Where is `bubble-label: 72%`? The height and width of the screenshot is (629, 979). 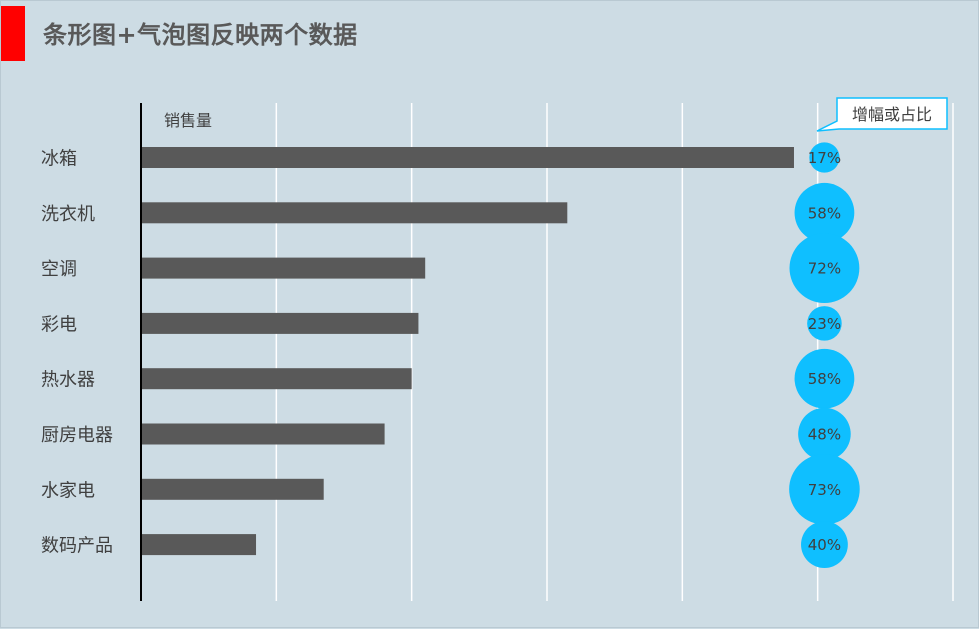
bubble-label: 72% is located at coordinates (824, 269).